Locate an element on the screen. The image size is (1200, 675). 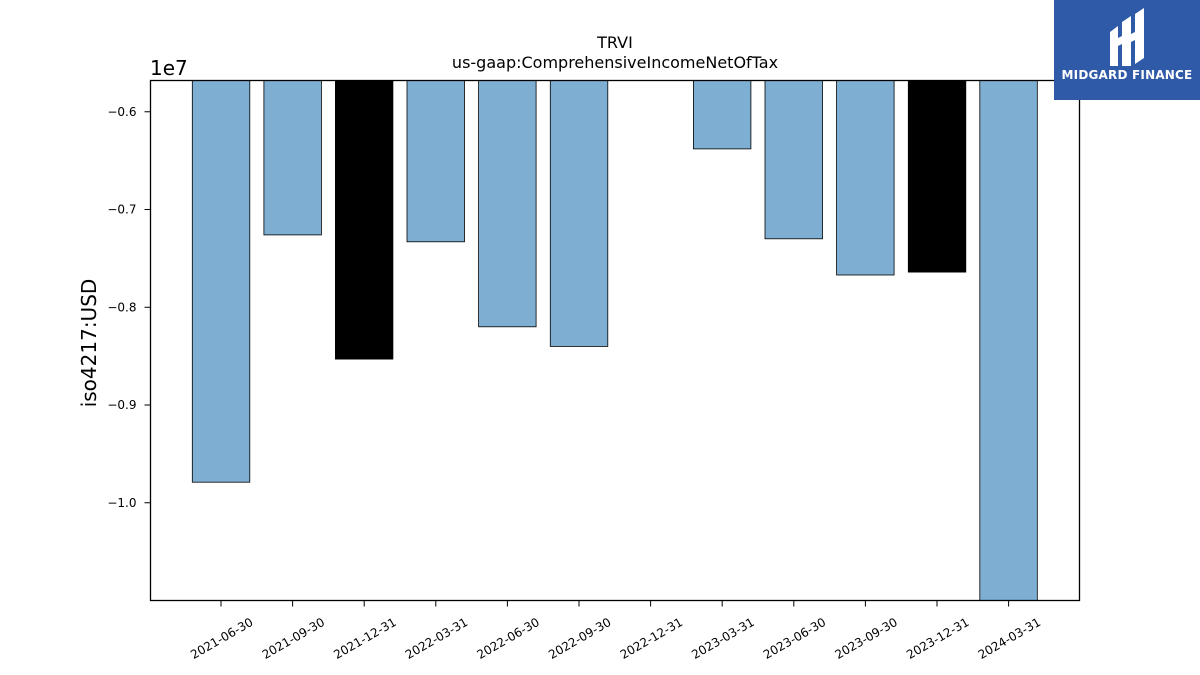
y-tick-label: −0.6 is located at coordinates (121, 112).